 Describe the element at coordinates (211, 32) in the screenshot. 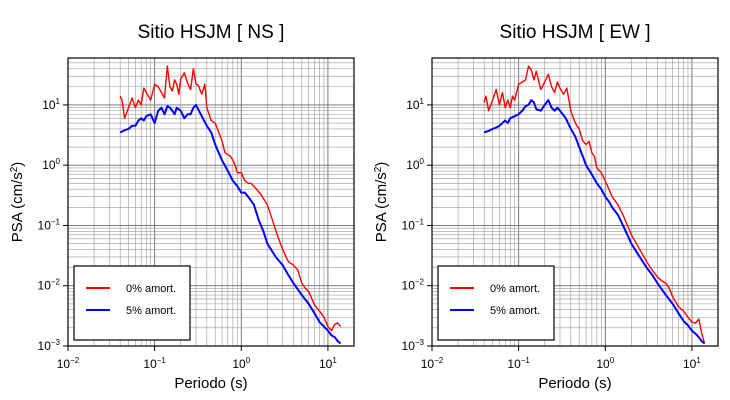

I see `chart-title: Sitio HSJM [ NS ]` at that location.